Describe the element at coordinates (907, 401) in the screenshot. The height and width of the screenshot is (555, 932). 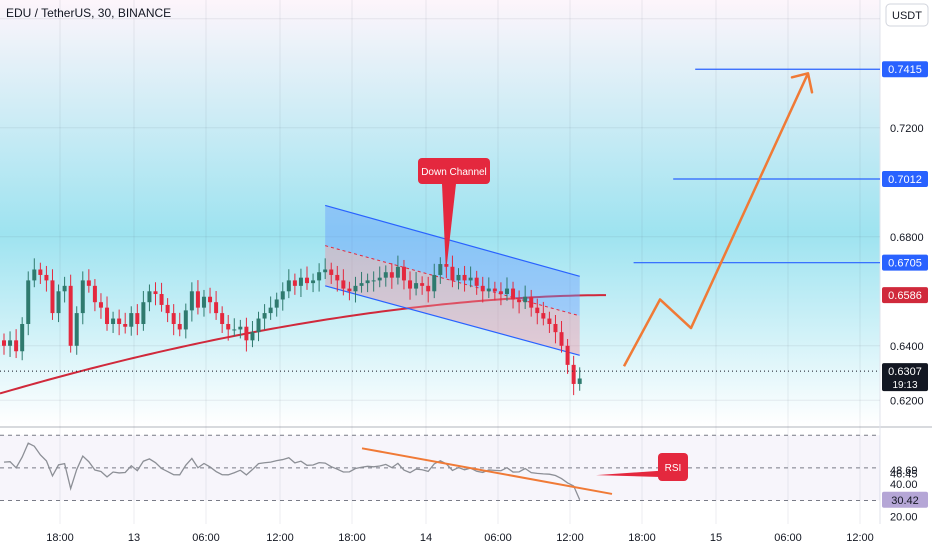
I see `y-tick-label: 0.6200` at that location.